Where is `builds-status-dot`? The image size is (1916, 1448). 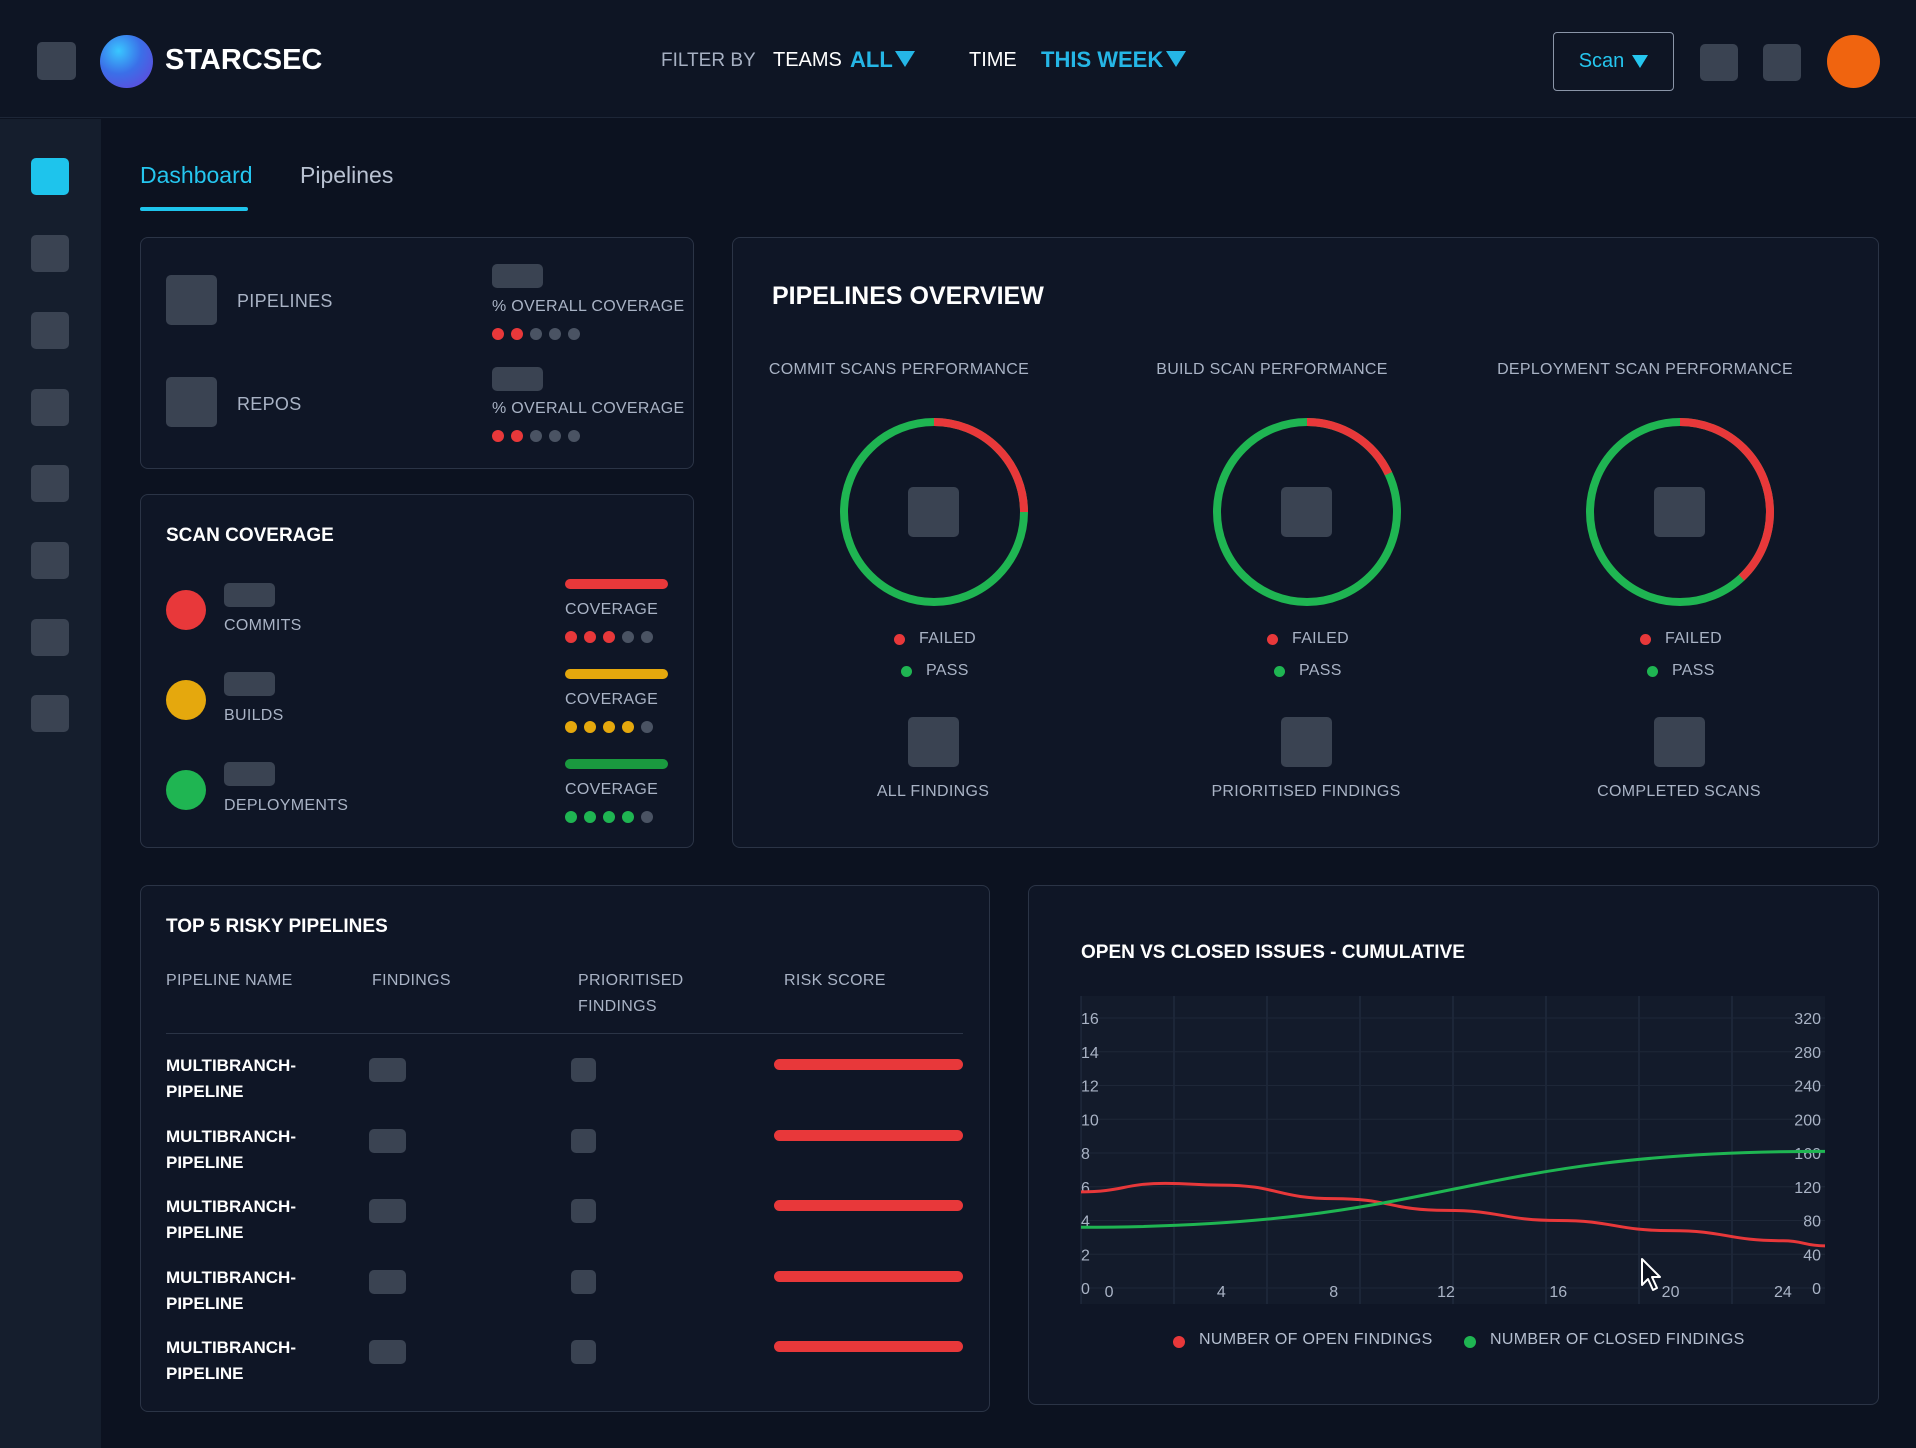 builds-status-dot is located at coordinates (186, 700).